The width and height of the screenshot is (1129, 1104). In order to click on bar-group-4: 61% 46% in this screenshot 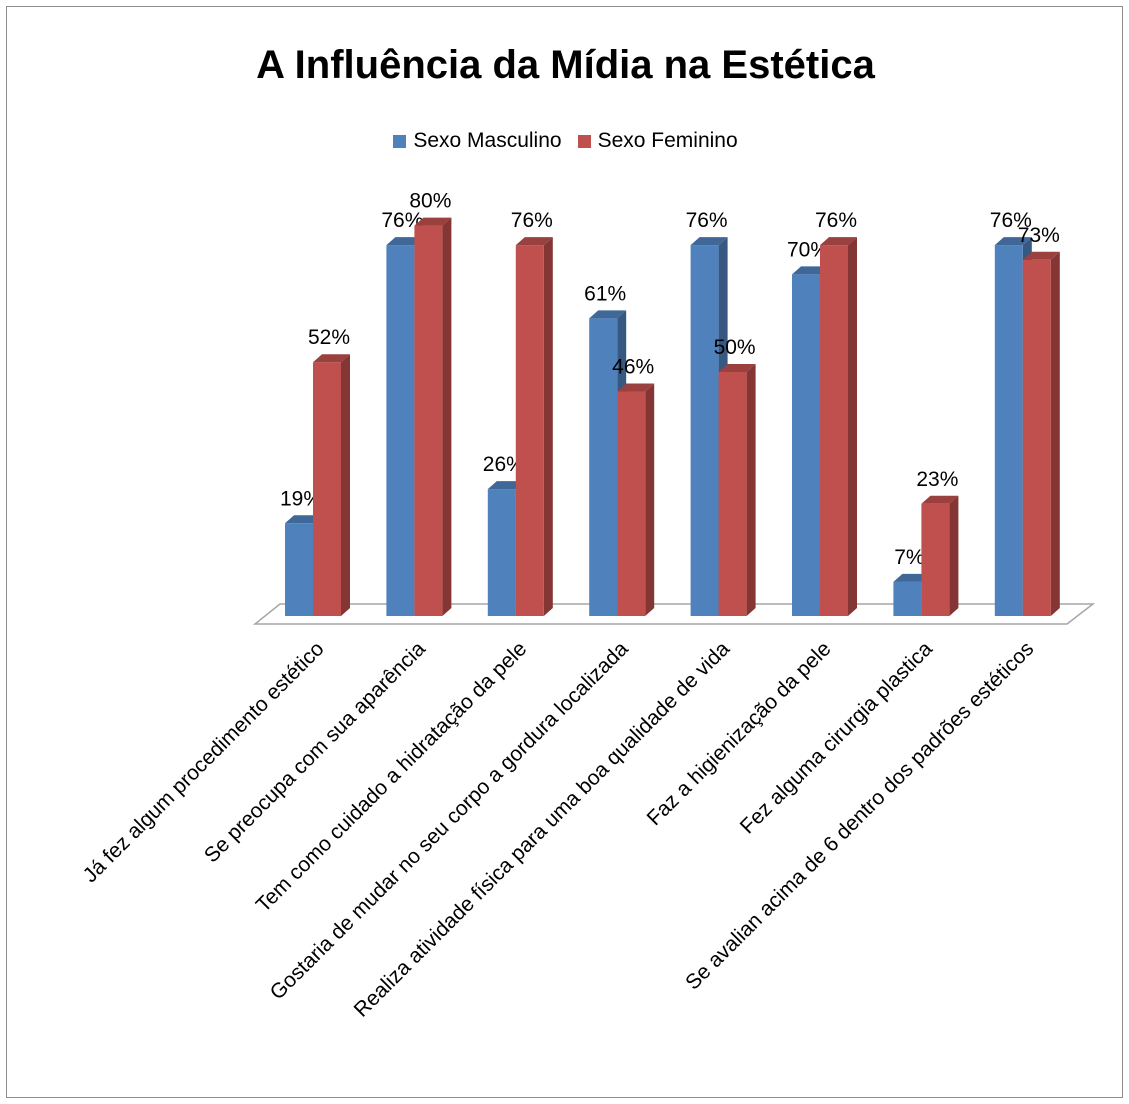, I will do `click(619, 449)`.